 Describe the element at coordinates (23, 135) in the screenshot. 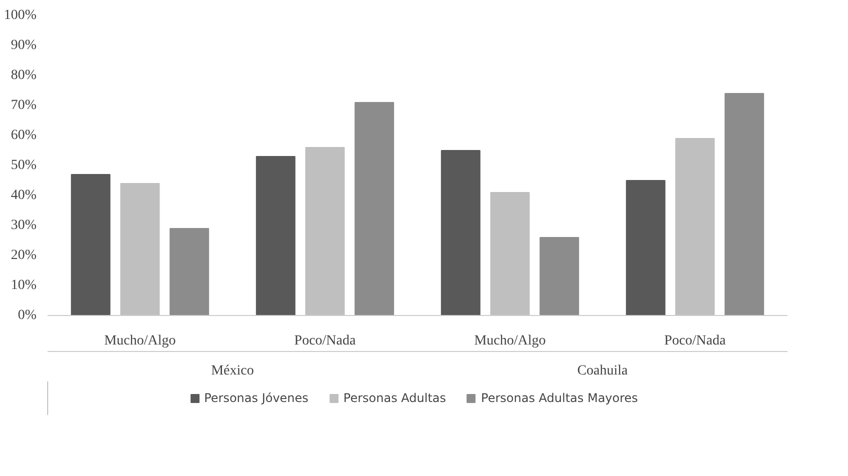

I see `y-tick-label: 60%` at that location.